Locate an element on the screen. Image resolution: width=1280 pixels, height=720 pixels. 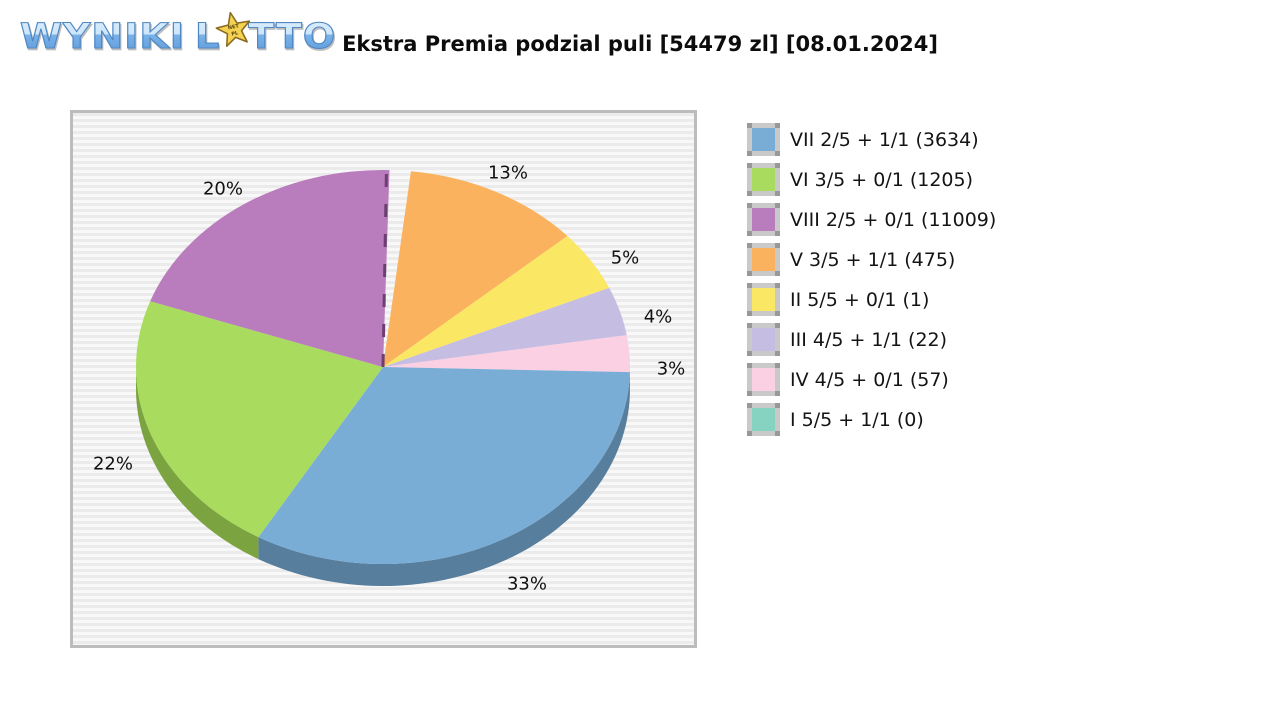
percent-label: 13% is located at coordinates (508, 173).